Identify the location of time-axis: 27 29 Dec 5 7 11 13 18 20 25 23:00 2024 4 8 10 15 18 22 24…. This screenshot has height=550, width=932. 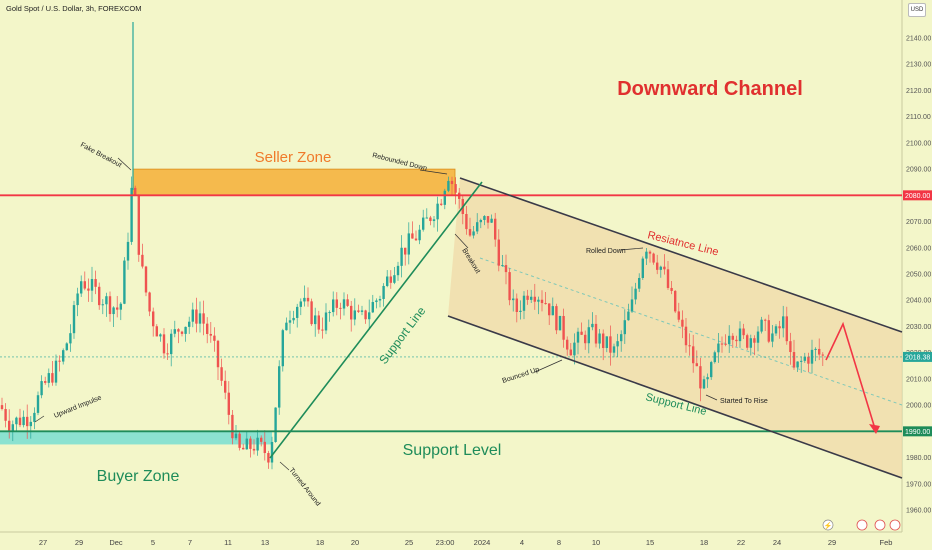
(466, 542).